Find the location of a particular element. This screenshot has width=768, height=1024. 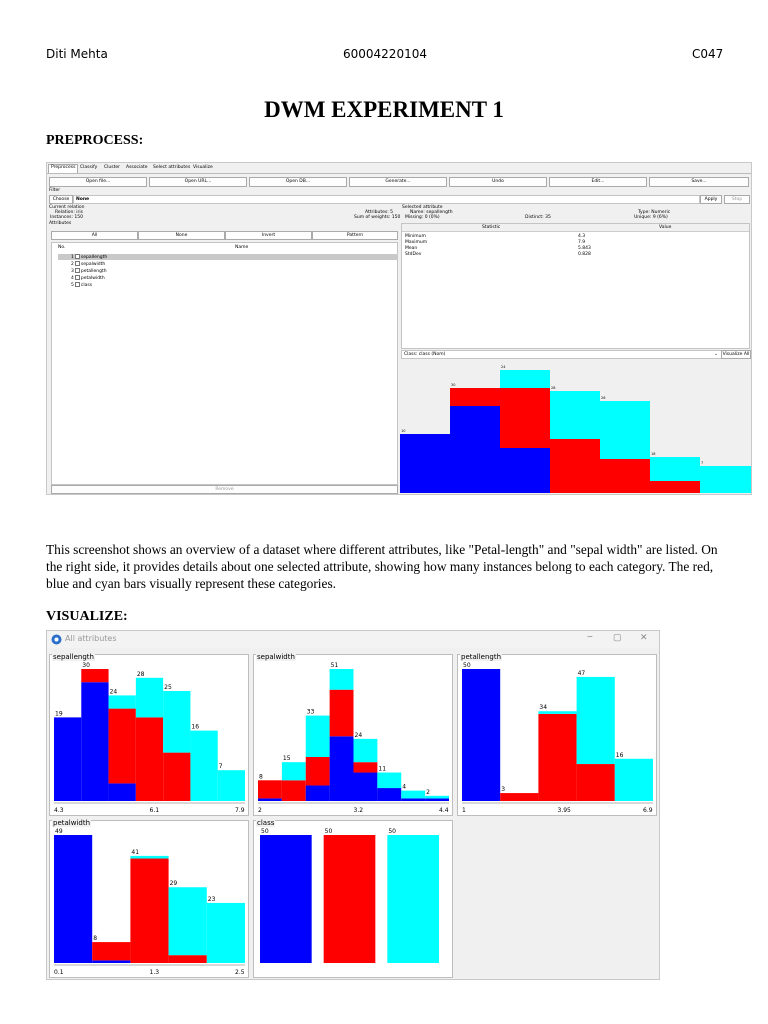

panel-title: petalwidth is located at coordinates (72, 823).